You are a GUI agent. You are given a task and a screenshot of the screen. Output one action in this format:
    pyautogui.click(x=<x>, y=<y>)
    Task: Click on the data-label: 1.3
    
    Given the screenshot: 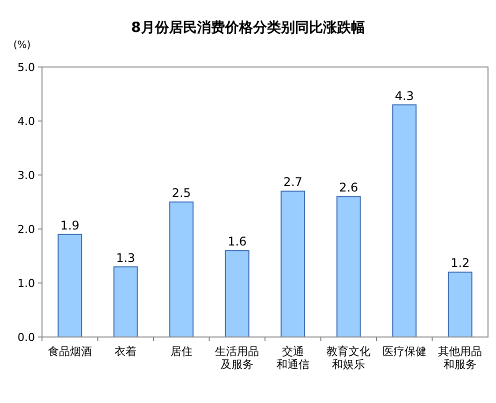 What is the action you would take?
    pyautogui.click(x=126, y=257)
    